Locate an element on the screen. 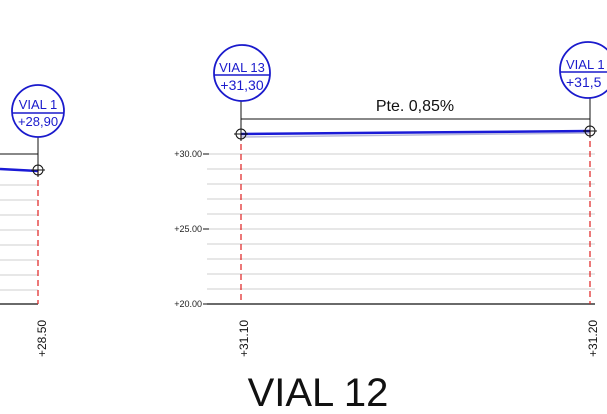  end-node-name: VIAL 1 is located at coordinates (585, 64).